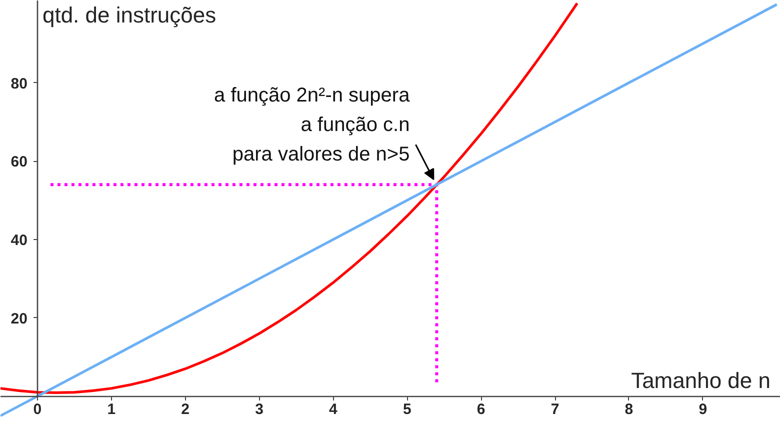 The height and width of the screenshot is (429, 780). Describe the element at coordinates (629, 409) in the screenshot. I see `x-tick-label: 8` at that location.